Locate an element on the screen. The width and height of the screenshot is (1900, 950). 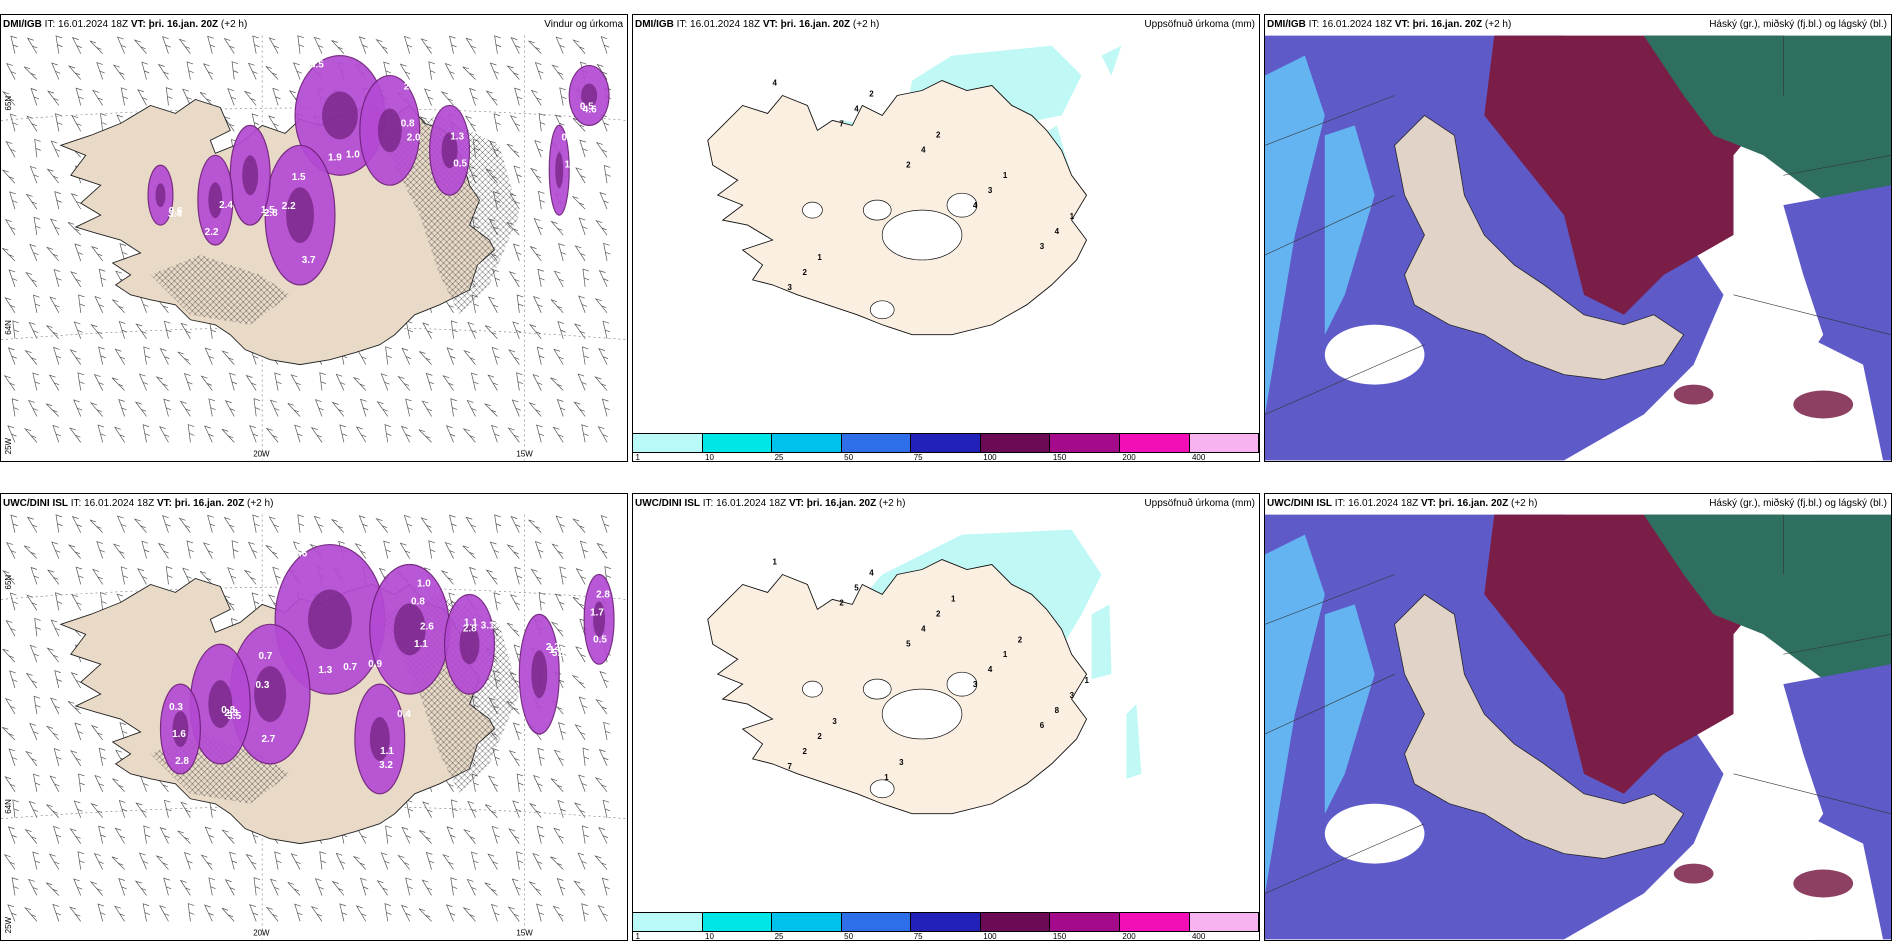
lat-label: 64N is located at coordinates (8, 327).